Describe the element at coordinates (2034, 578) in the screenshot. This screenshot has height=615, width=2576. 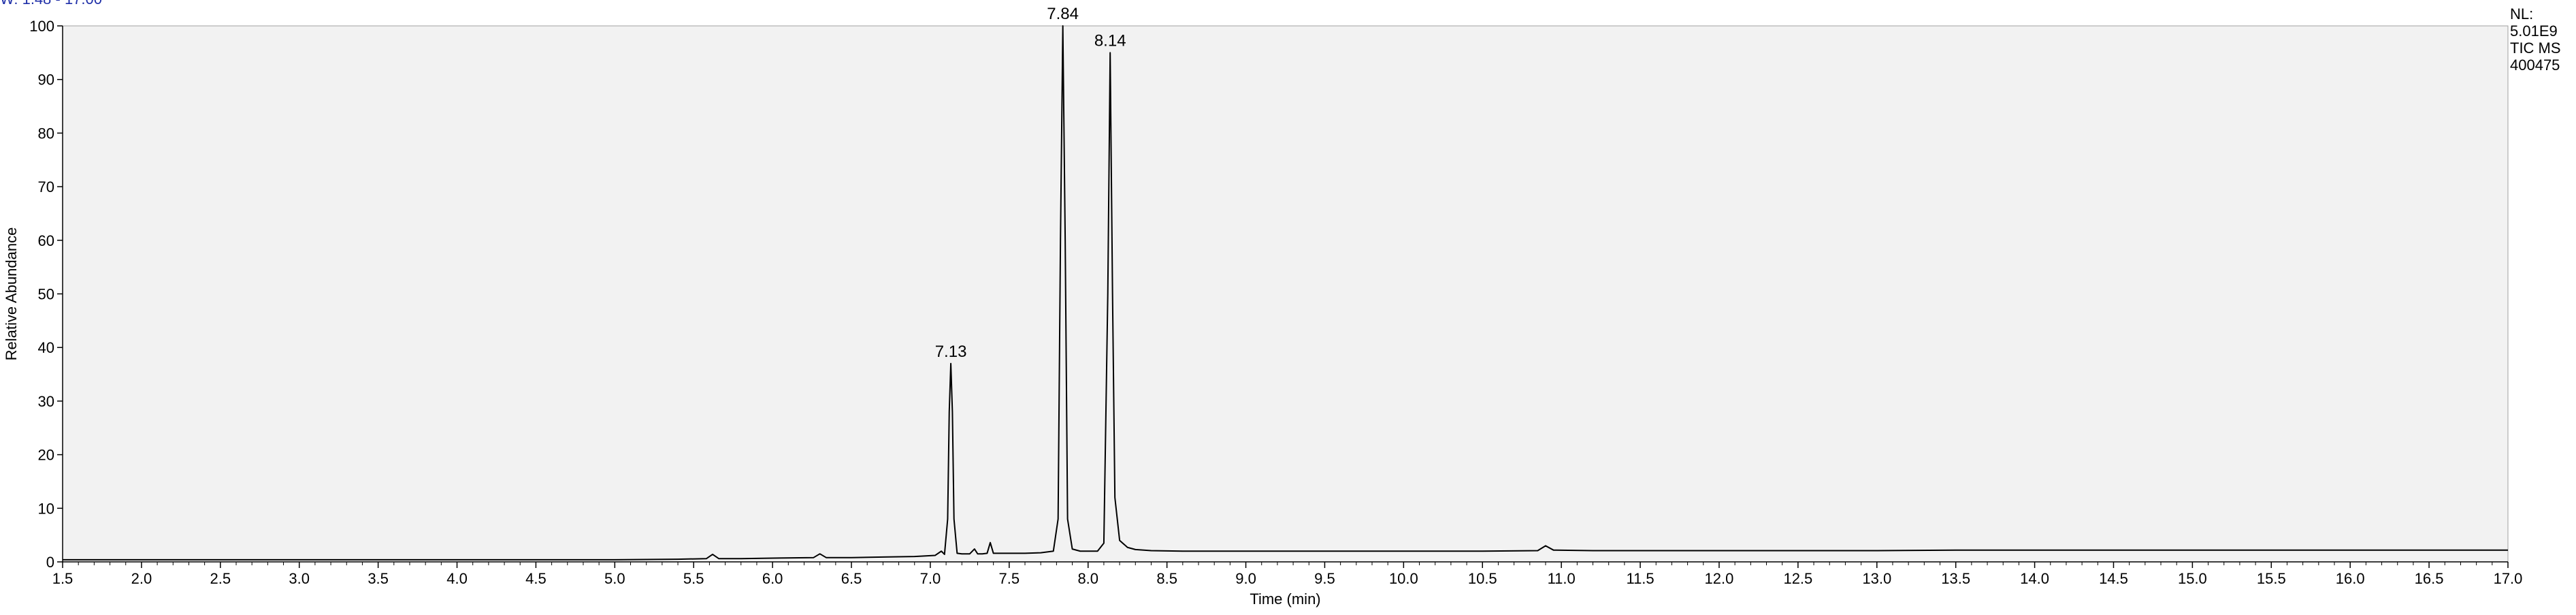
I see `x-tick-label: 14.0` at that location.